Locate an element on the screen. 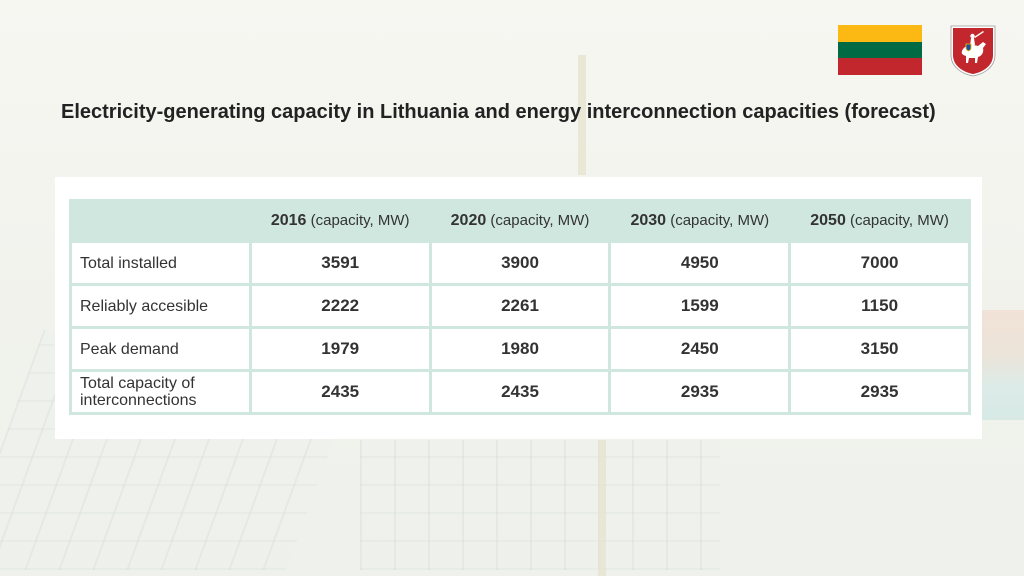 The width and height of the screenshot is (1024, 576). table-row-peak-demand: Peak demand 1979 1980 2450 3150 is located at coordinates (520, 349).